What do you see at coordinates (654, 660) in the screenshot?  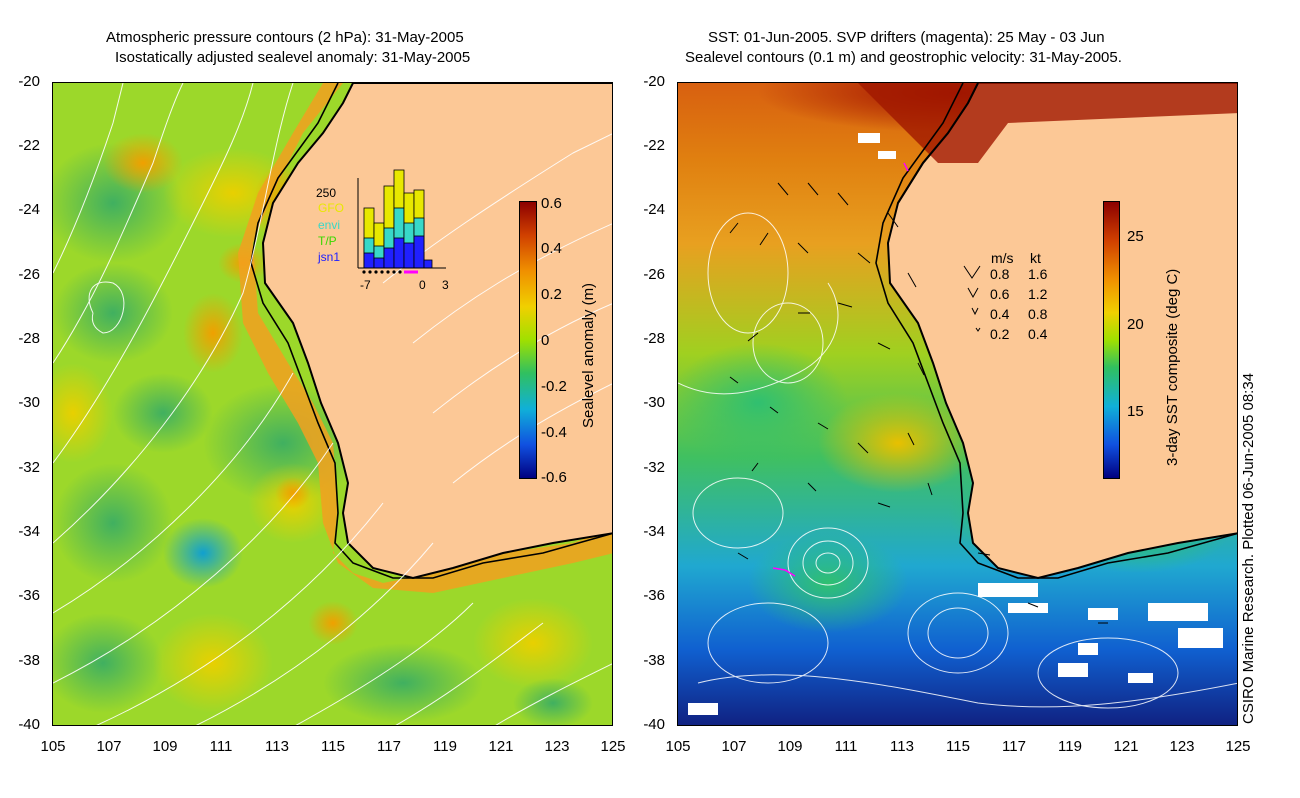 I see `right-ytick: -38` at bounding box center [654, 660].